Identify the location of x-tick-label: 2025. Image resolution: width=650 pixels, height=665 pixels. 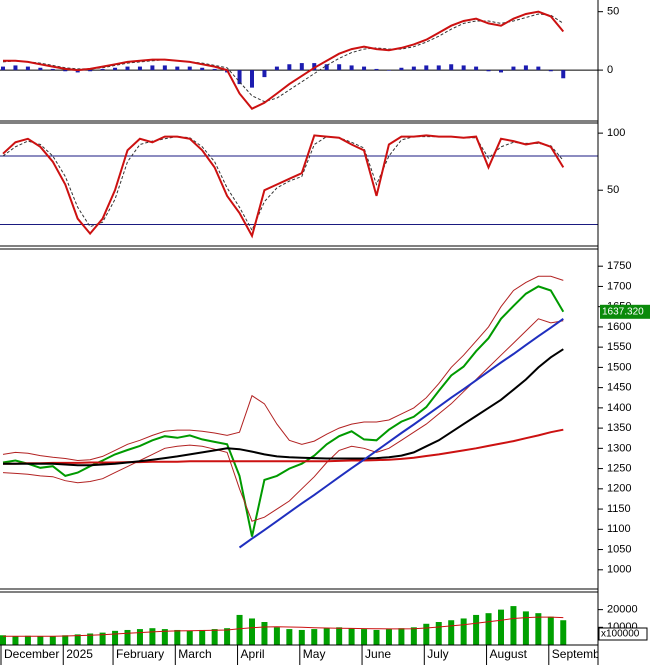
(79, 654).